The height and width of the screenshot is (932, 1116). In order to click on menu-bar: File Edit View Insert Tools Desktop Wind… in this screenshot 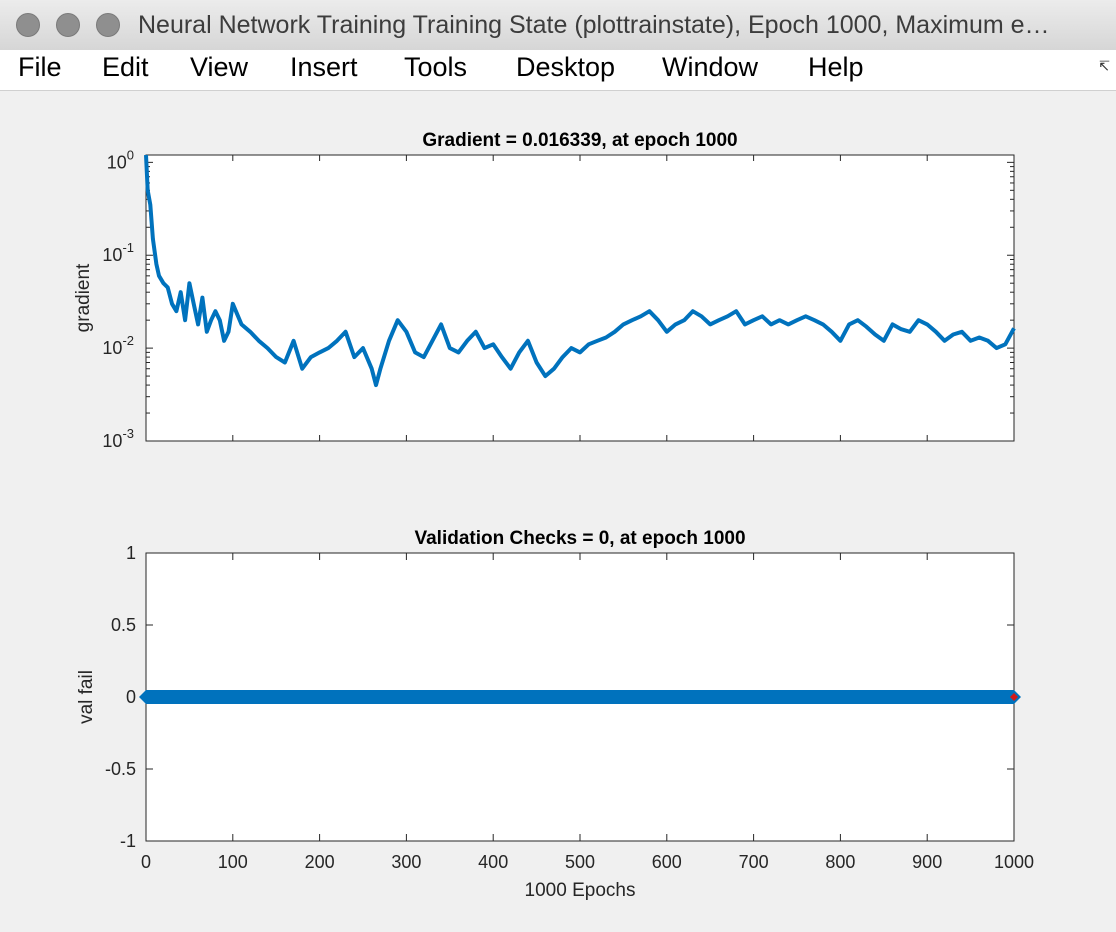, I will do `click(558, 70)`.